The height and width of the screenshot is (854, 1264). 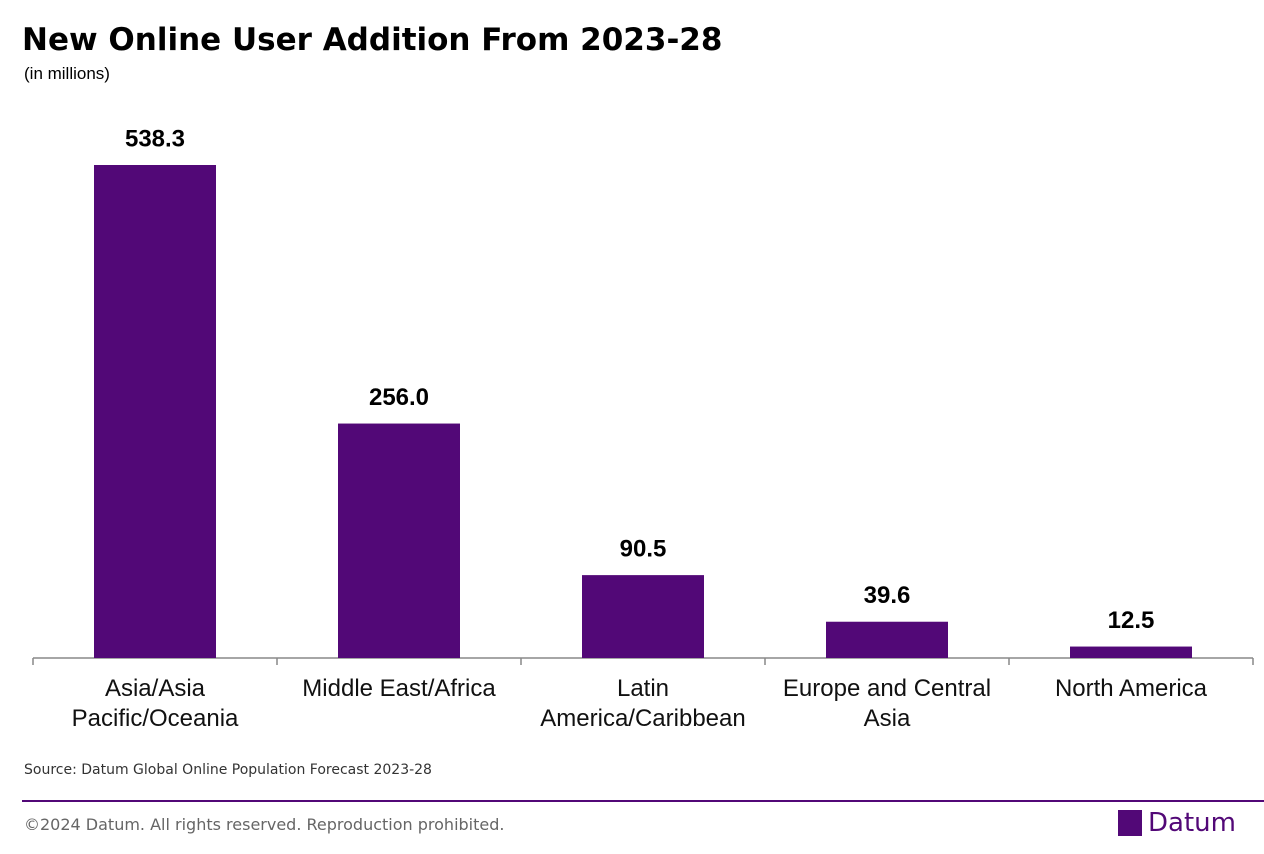 What do you see at coordinates (155, 138) in the screenshot?
I see `value-label: 538.3` at bounding box center [155, 138].